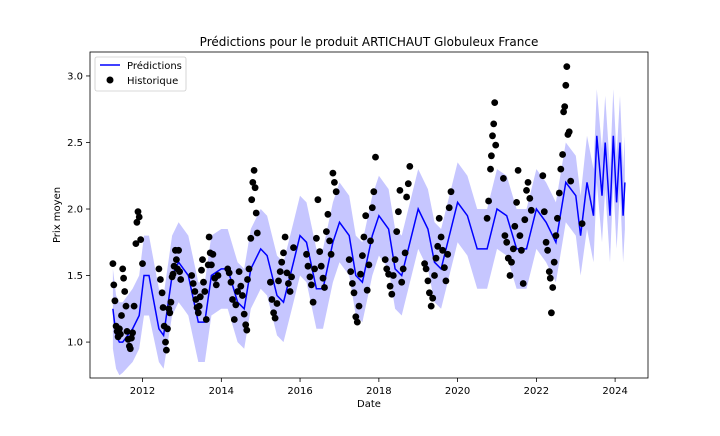 Image resolution: width=720 pixels, height=436 pixels. What do you see at coordinates (75, 143) in the screenshot?
I see `y-tick-label: 2.5` at bounding box center [75, 143].